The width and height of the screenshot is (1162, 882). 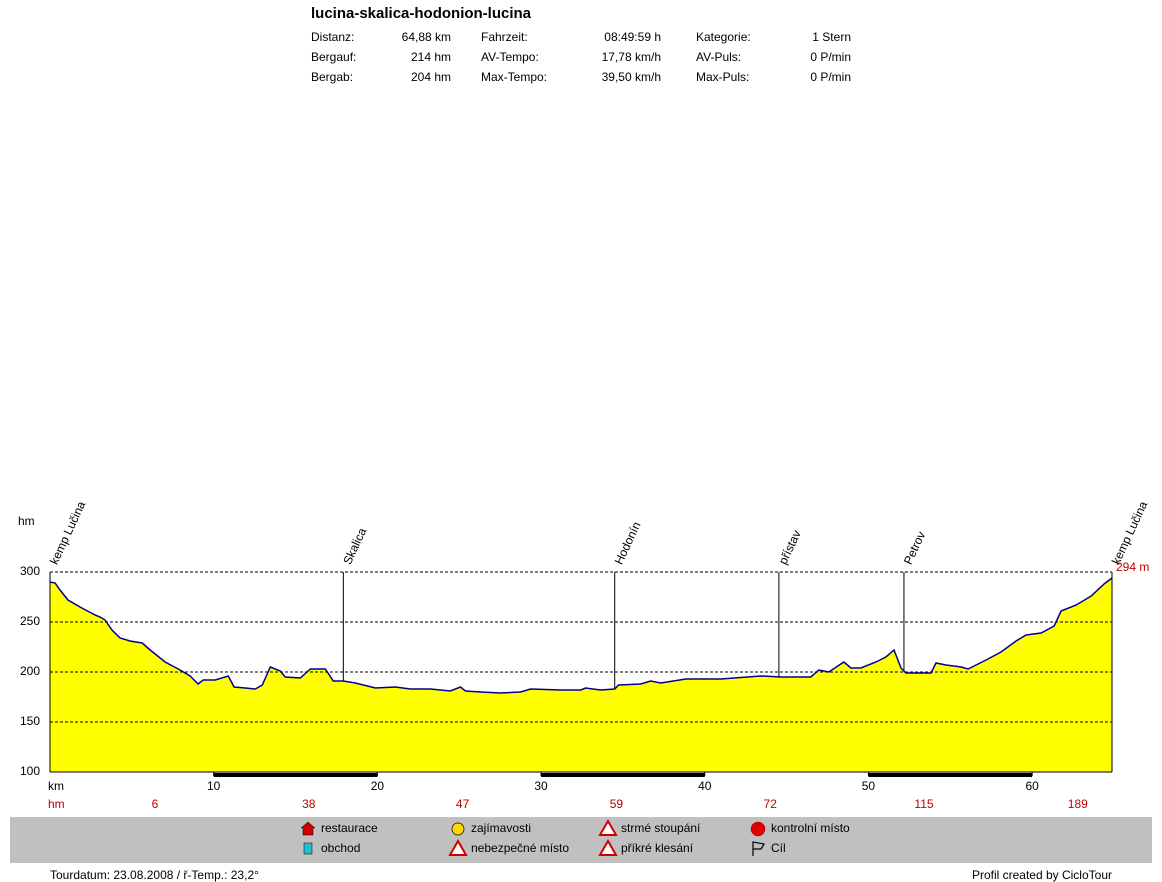 I want to click on marker-label: přístav, so click(x=790, y=547).